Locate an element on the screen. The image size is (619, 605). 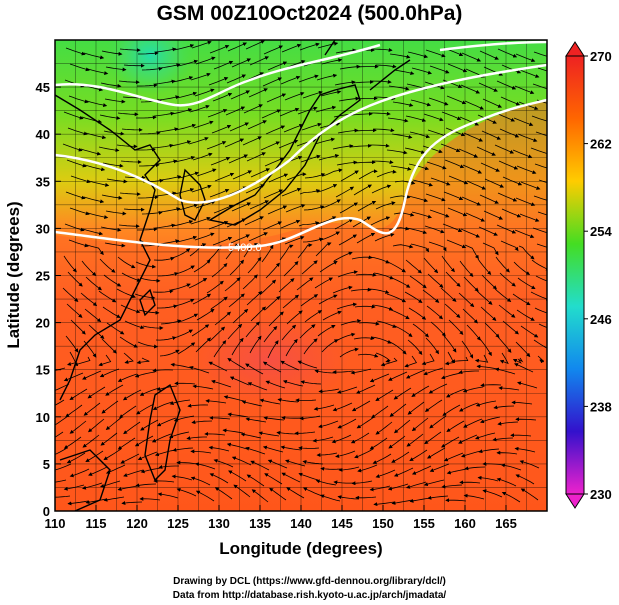
colorbar-tick-label: 246 is located at coordinates (601, 319).